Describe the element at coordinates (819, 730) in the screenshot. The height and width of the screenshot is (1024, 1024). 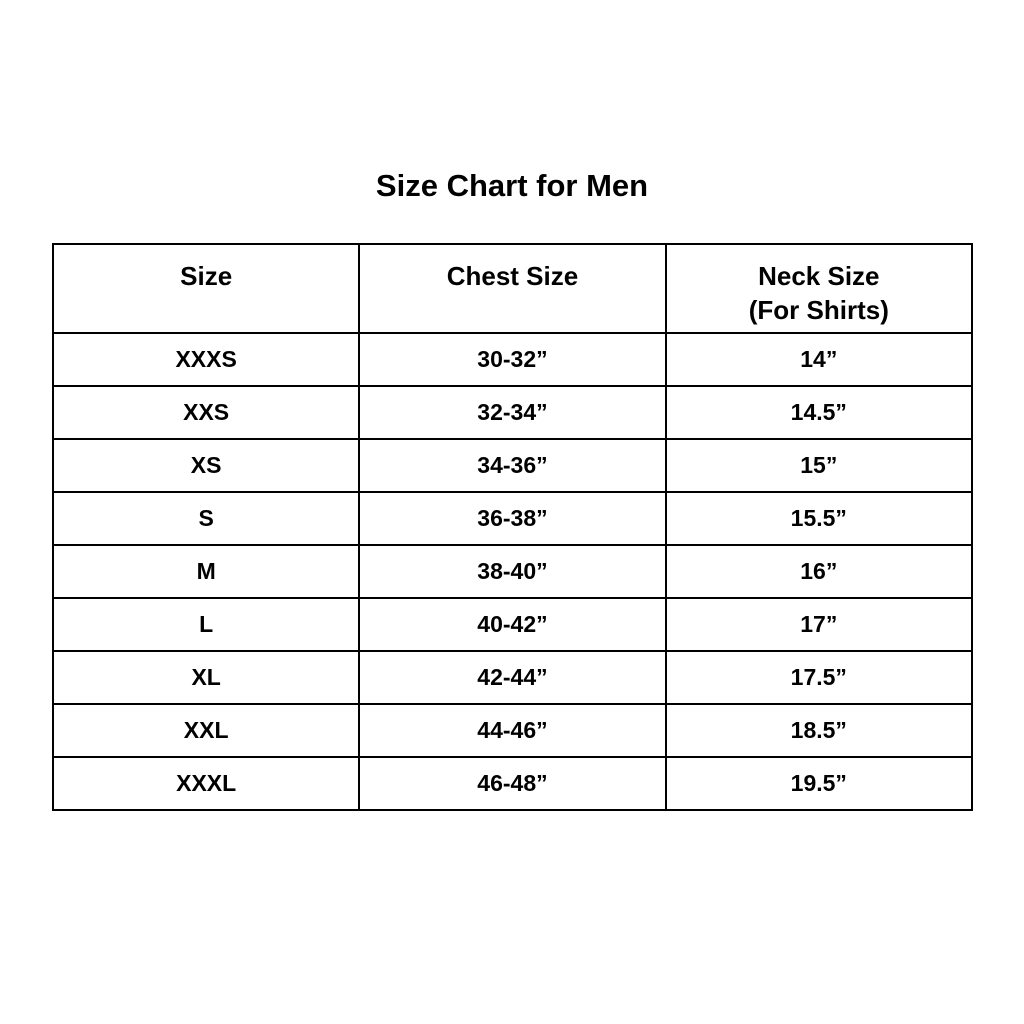
I see `neck-size-cell: 18.5”` at that location.